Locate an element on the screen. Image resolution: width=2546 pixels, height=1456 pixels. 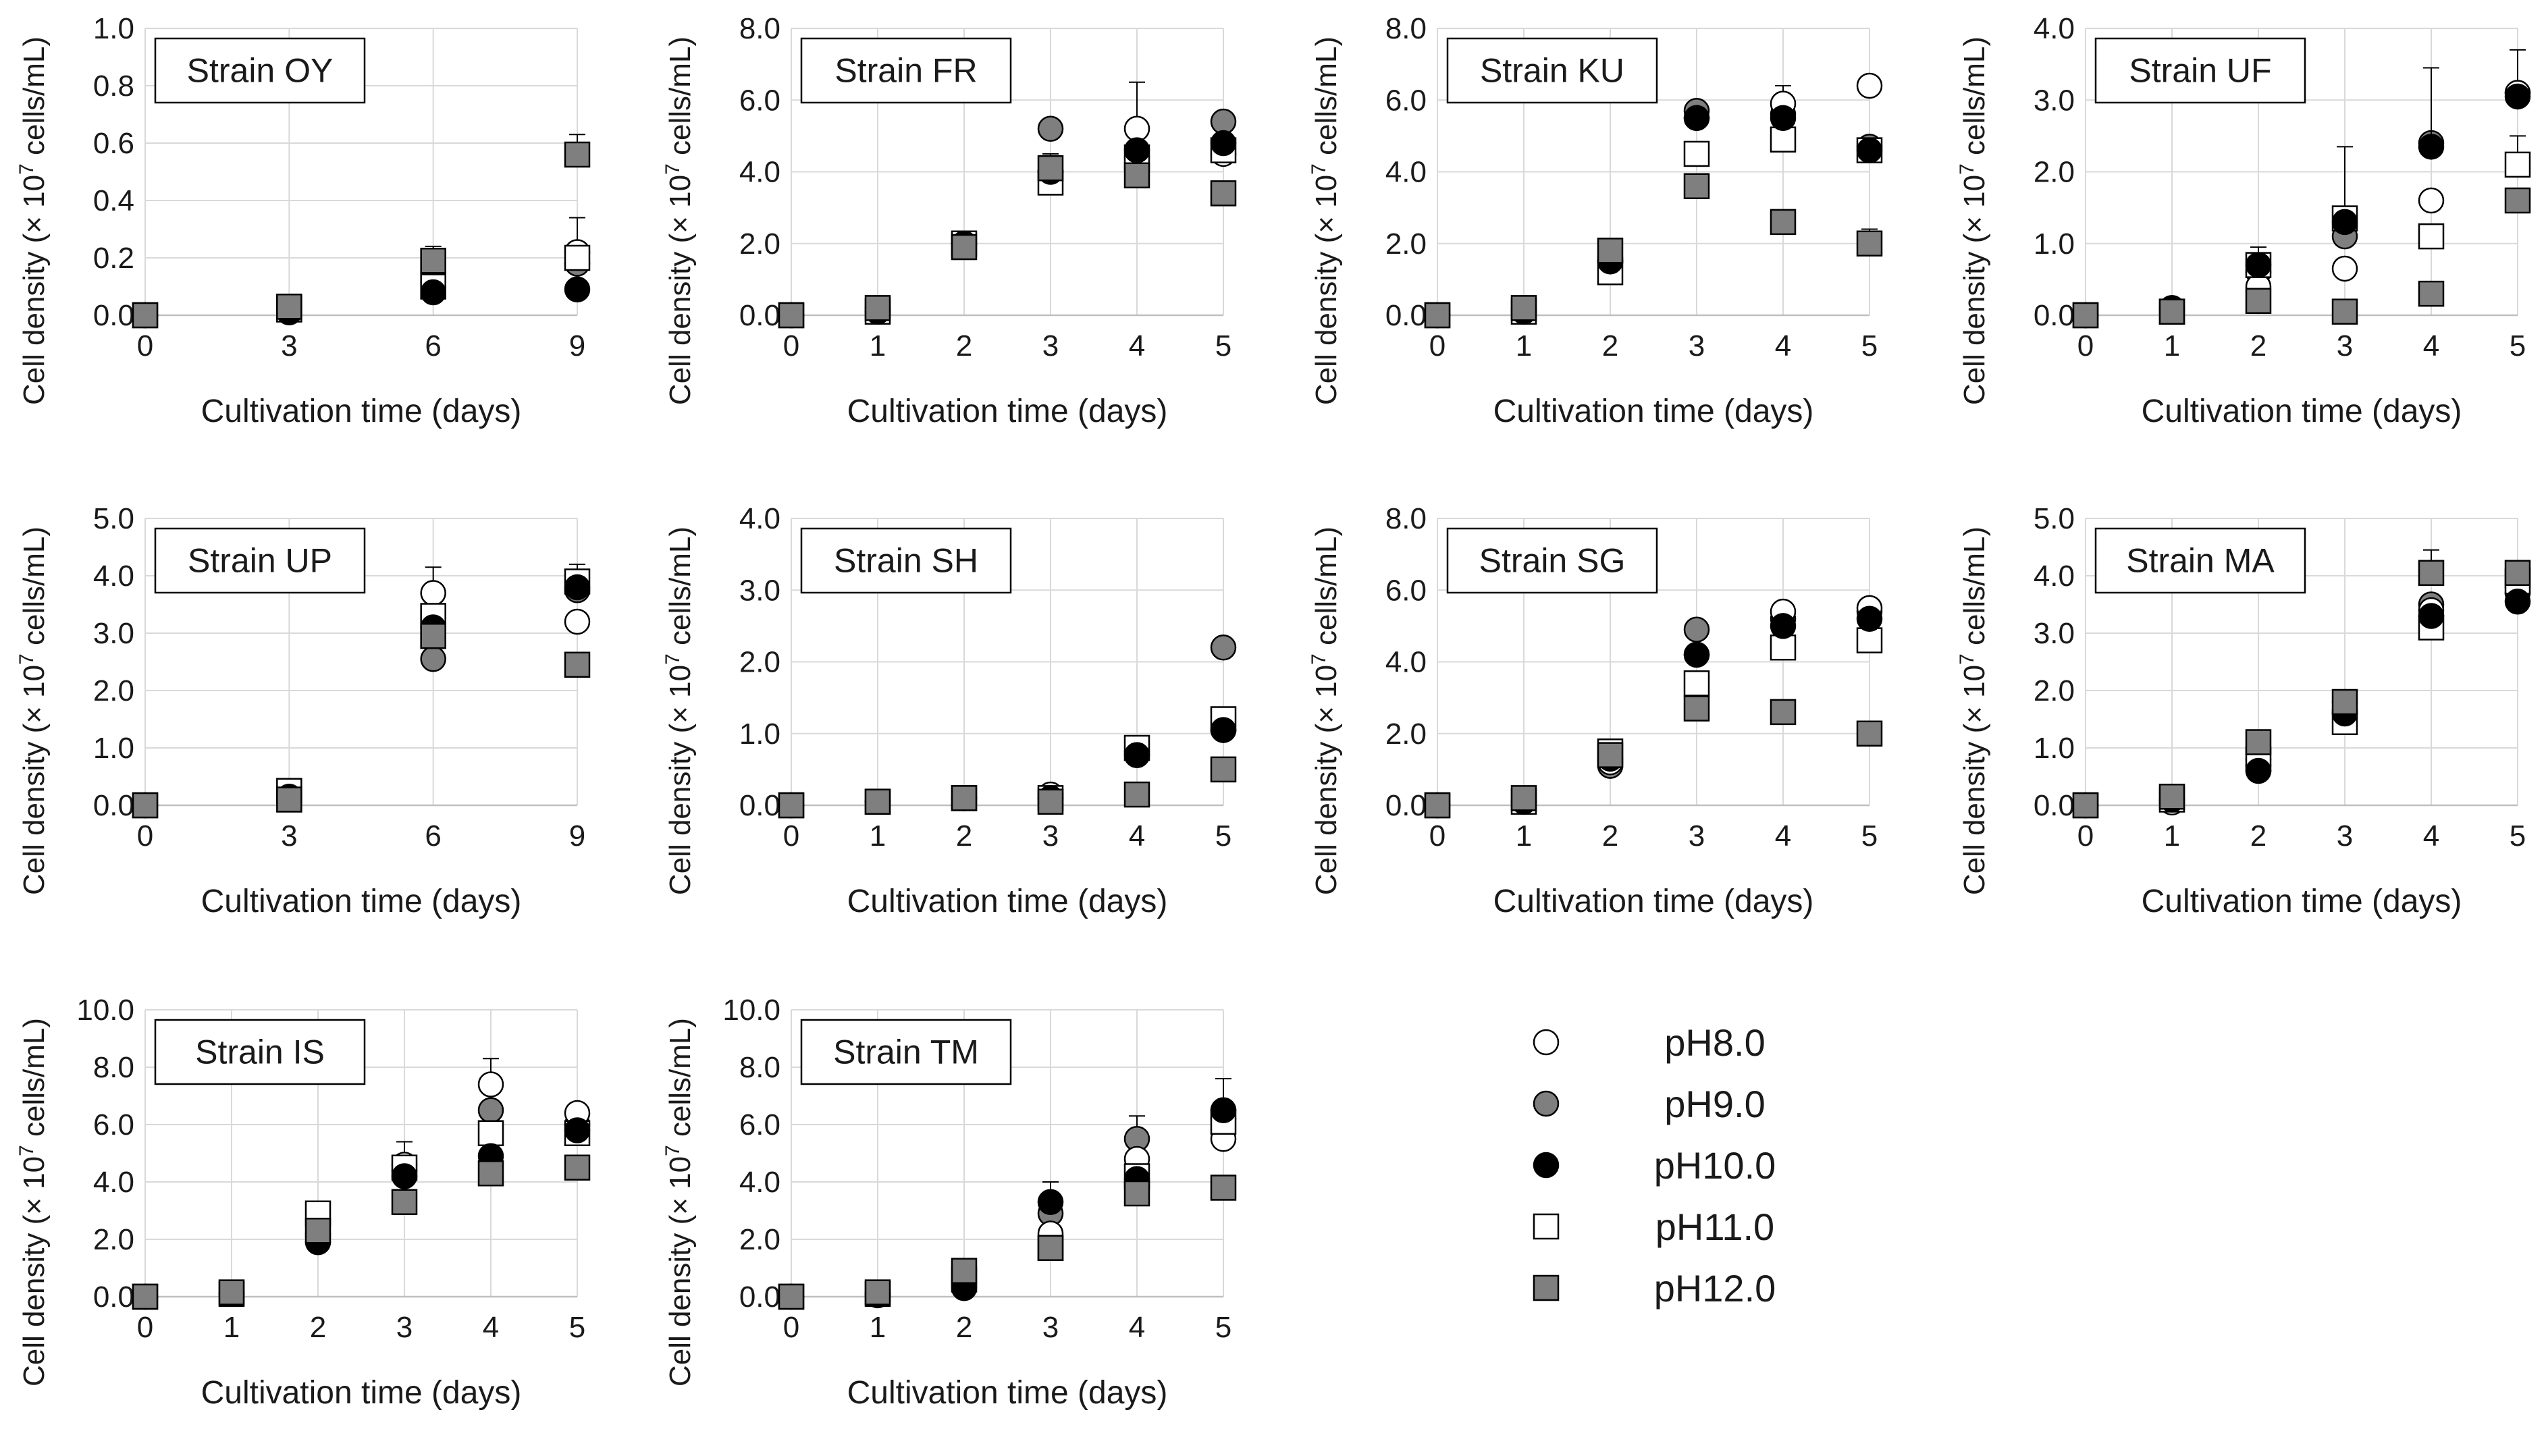
panel-title: Strain OY is located at coordinates (260, 71).